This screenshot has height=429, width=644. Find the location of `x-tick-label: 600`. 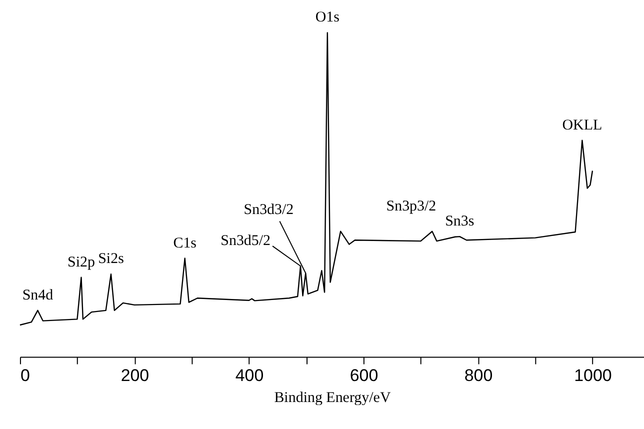

x-tick-label: 600 is located at coordinates (364, 376).